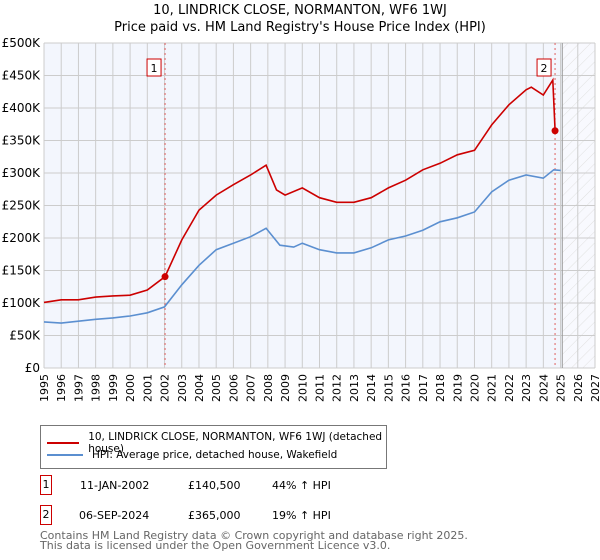  Describe the element at coordinates (406, 388) in the screenshot. I see `x-tick-label: 2016` at that location.